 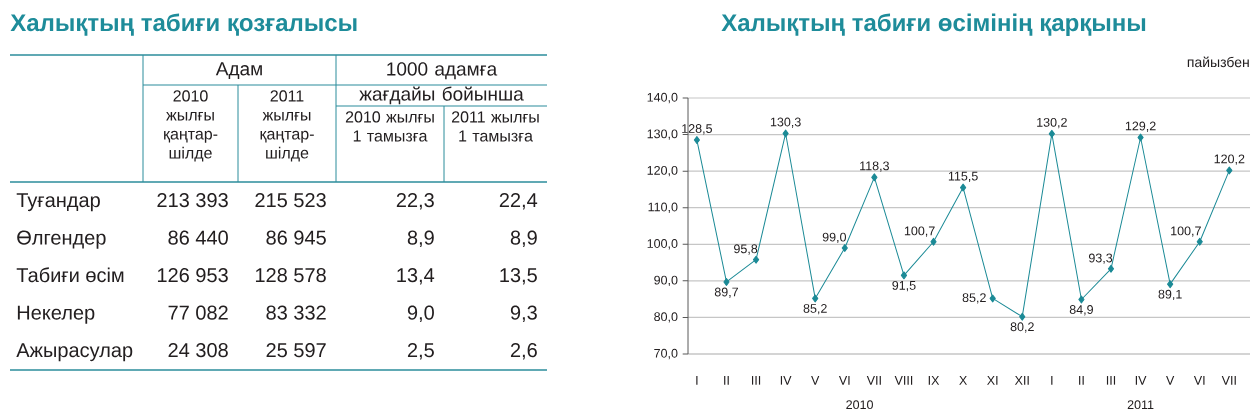 I want to click on data-label: 89,7, so click(x=726, y=292).